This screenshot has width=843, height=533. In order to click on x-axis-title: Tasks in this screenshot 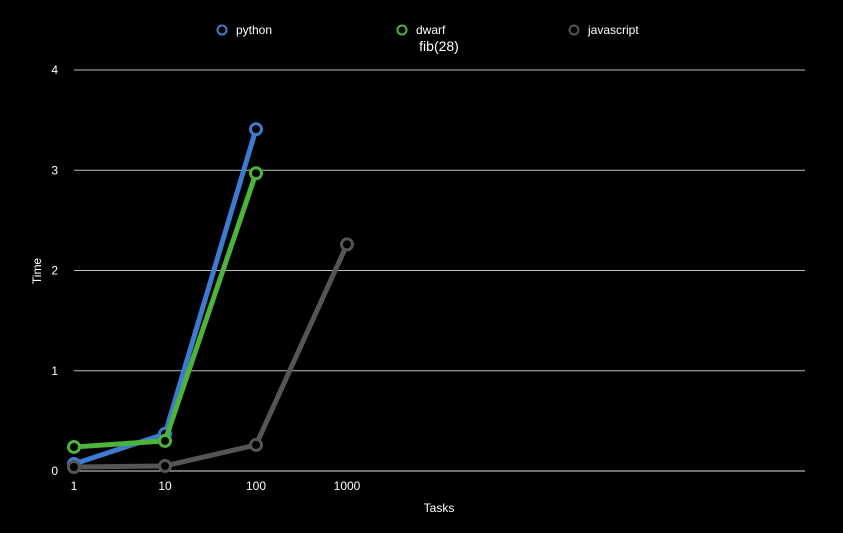, I will do `click(439, 508)`.